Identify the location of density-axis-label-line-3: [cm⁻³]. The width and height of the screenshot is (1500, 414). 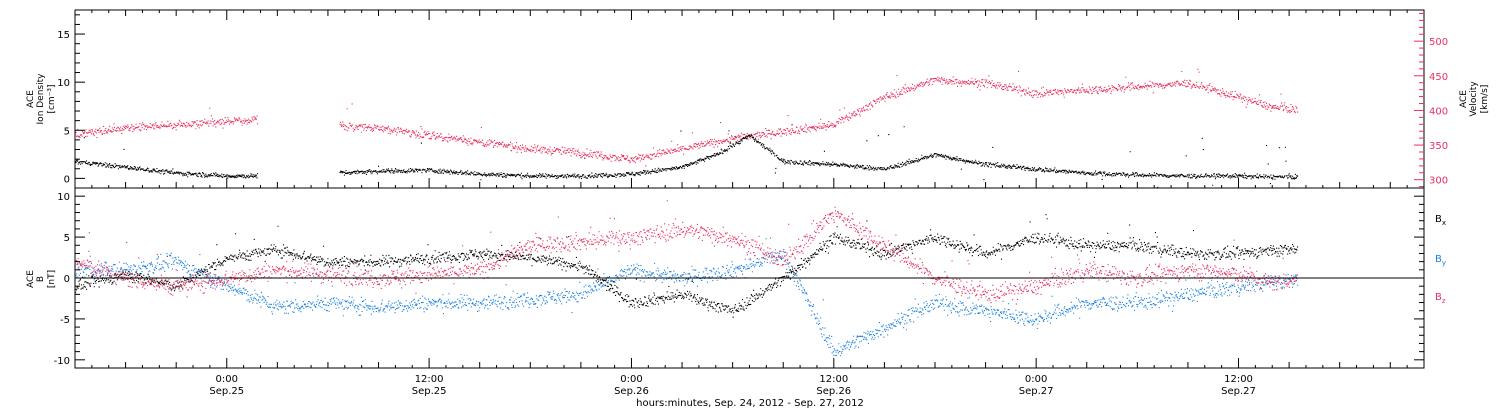
(52, 98).